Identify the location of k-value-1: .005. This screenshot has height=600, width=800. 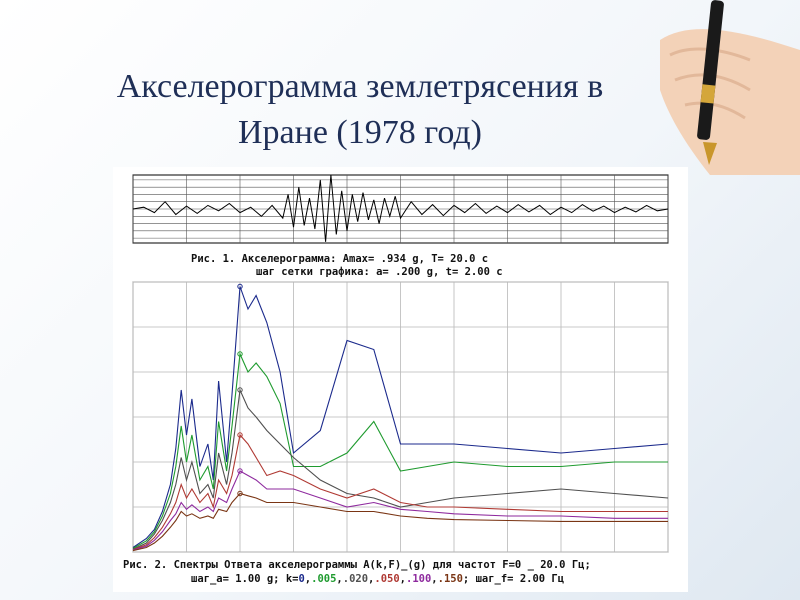
(323, 579).